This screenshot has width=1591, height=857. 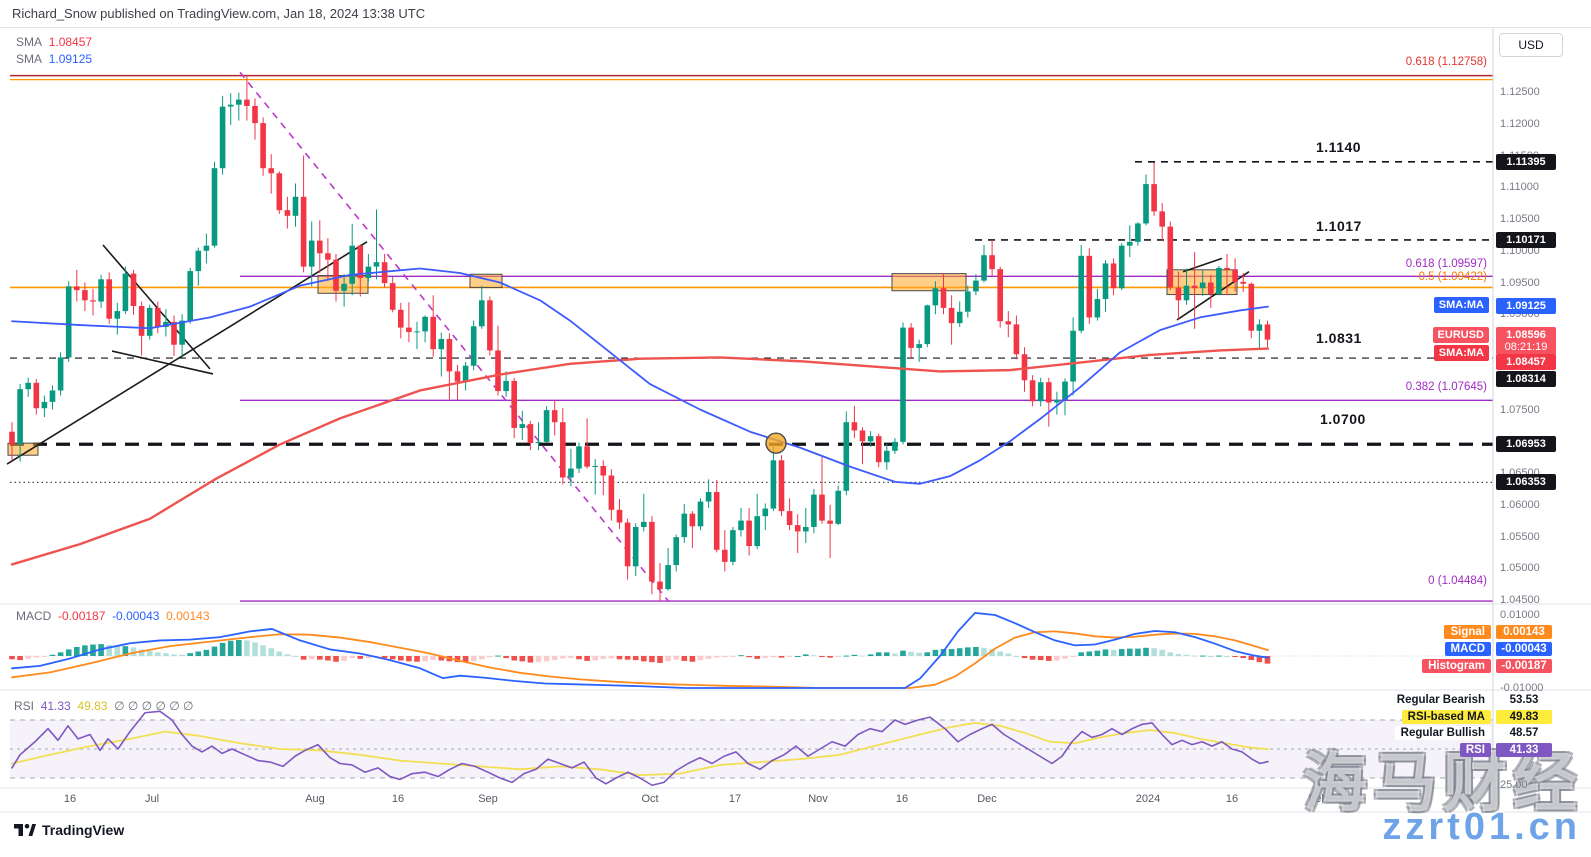 What do you see at coordinates (1524, 700) in the screenshot?
I see `rsi-row-value: 53.53` at bounding box center [1524, 700].